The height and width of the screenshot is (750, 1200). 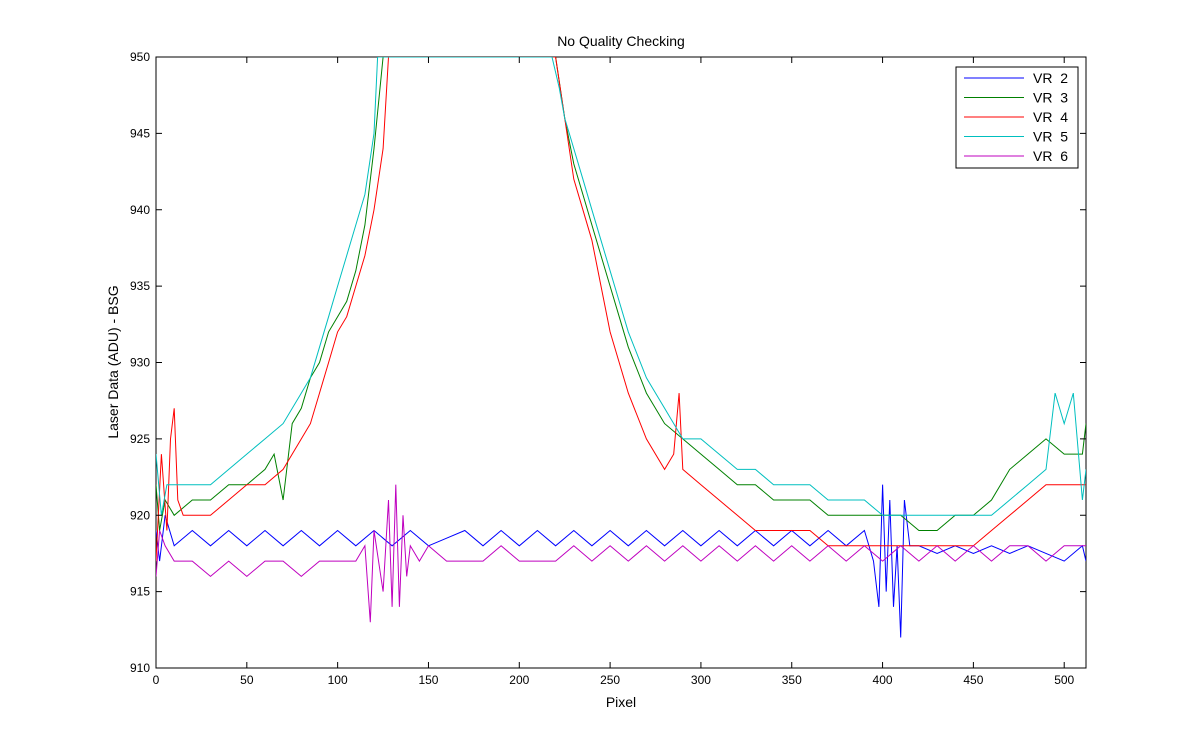 What do you see at coordinates (140, 210) in the screenshot?
I see `y-tick-label: 940` at bounding box center [140, 210].